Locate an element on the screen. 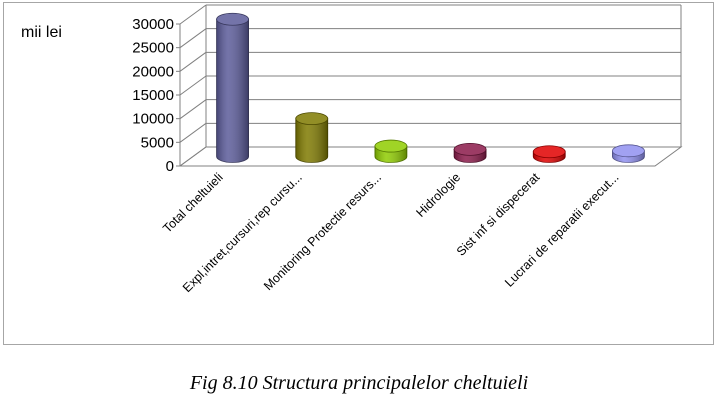 The image size is (718, 406). x-category-label: Total cheltuieli is located at coordinates (192, 202).